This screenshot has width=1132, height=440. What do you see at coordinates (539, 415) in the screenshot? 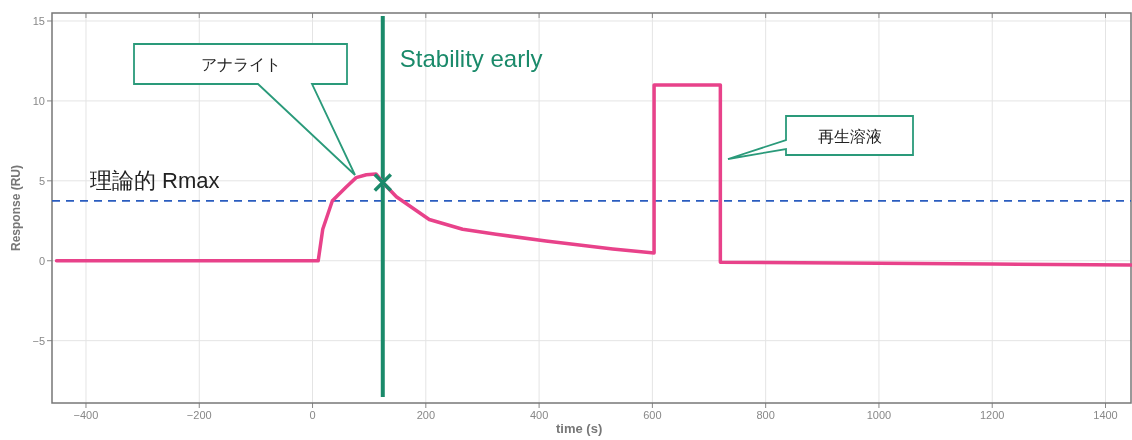
I see `x-tick-label: 400` at bounding box center [539, 415].